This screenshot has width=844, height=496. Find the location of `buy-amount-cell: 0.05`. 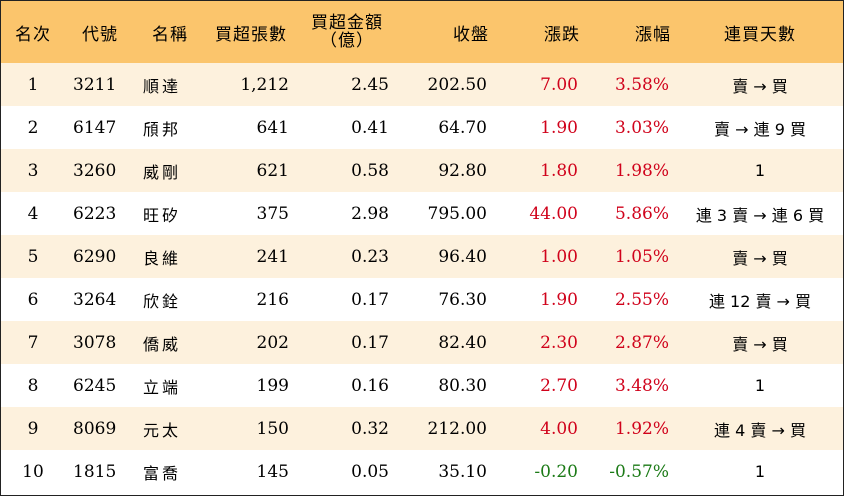

buy-amount-cell: 0.05 is located at coordinates (370, 471).